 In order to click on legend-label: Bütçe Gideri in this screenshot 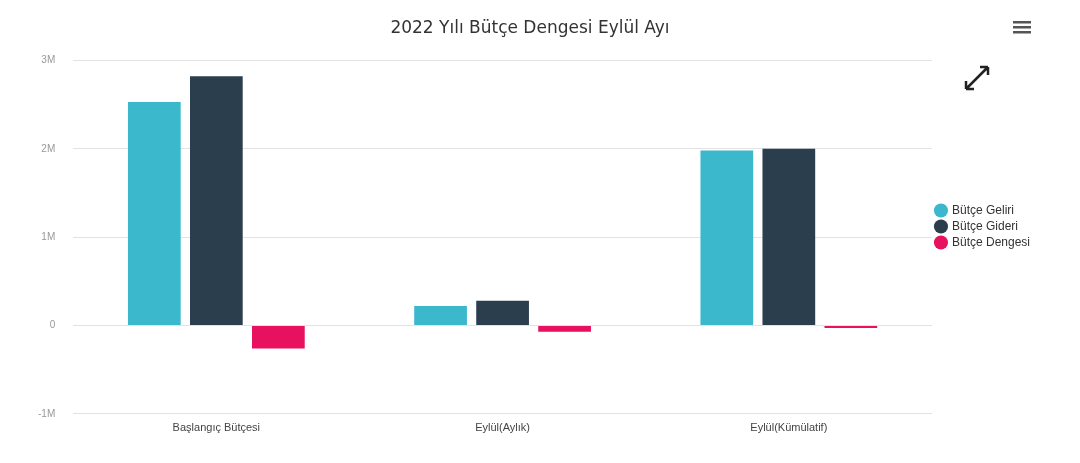, I will do `click(984, 225)`.